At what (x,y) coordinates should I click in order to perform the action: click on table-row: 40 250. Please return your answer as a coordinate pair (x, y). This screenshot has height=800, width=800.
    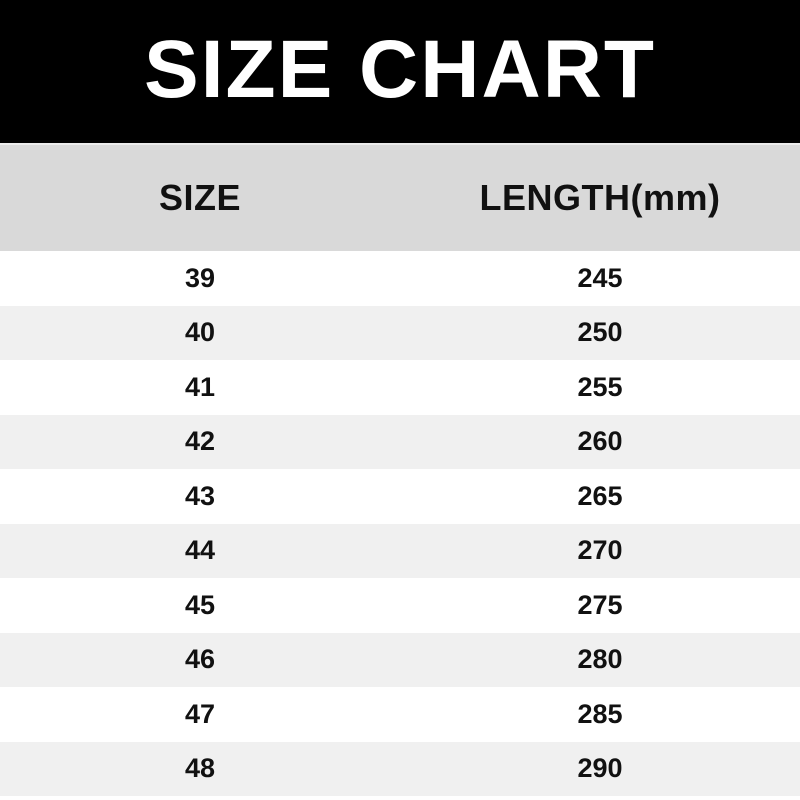
    Looking at the image, I should click on (400, 332).